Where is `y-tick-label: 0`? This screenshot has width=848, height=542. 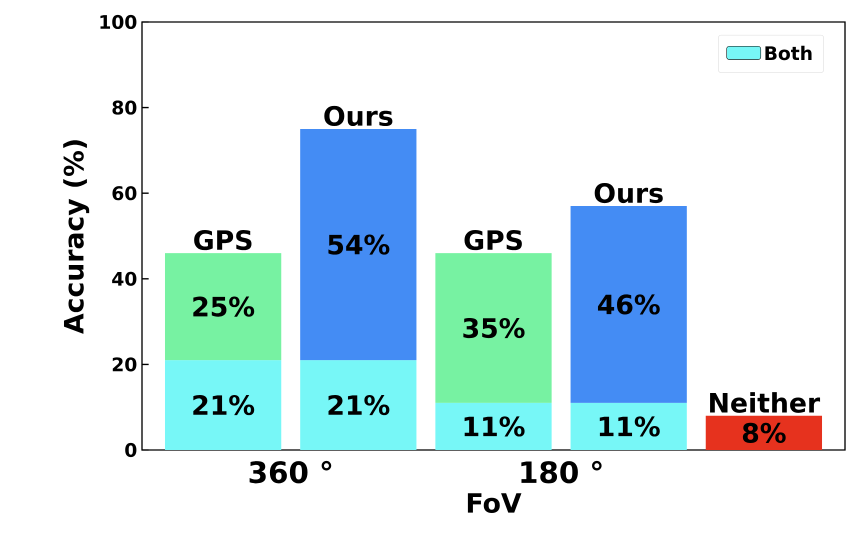 y-tick-label: 0 is located at coordinates (130, 450).